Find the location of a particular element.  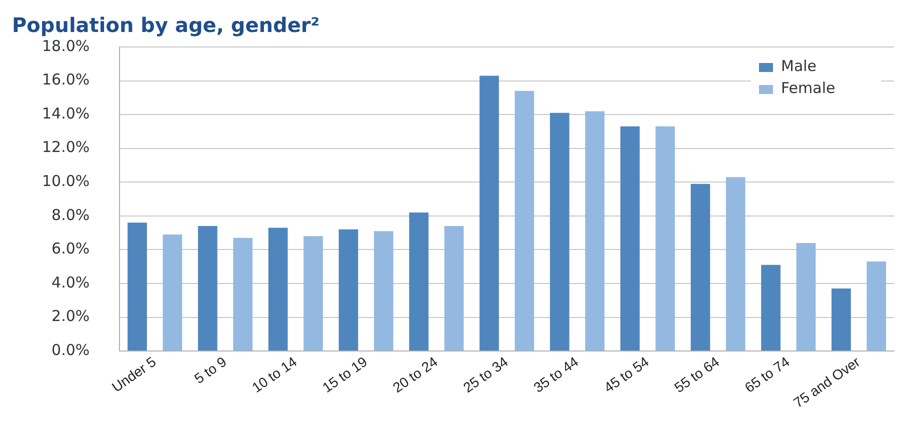

y-tick-label: 4.0% is located at coordinates (71, 282).